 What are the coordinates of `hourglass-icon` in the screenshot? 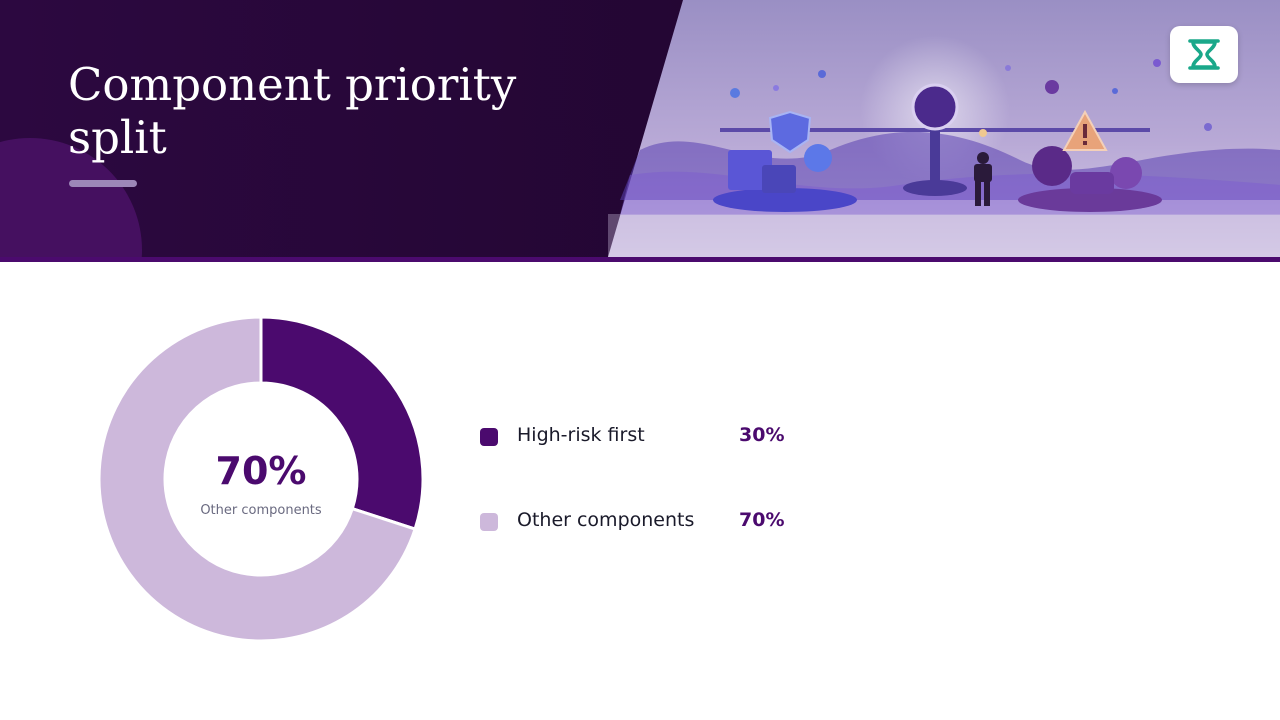 It's located at (1204, 54).